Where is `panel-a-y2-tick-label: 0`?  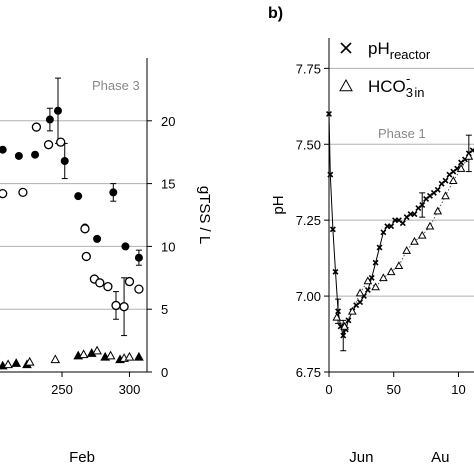 panel-a-y2-tick-label: 0 is located at coordinates (164, 372).